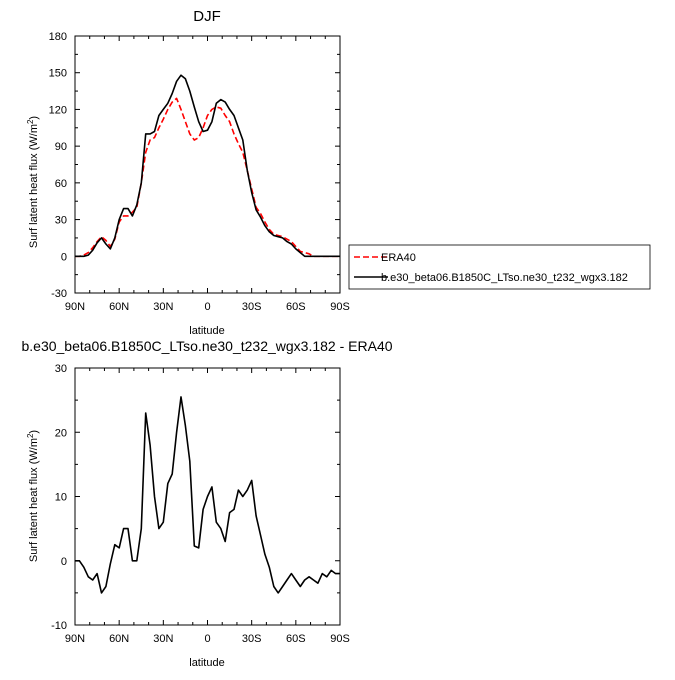 The height and width of the screenshot is (680, 675). I want to click on y-tick-label: 10, so click(61, 498).